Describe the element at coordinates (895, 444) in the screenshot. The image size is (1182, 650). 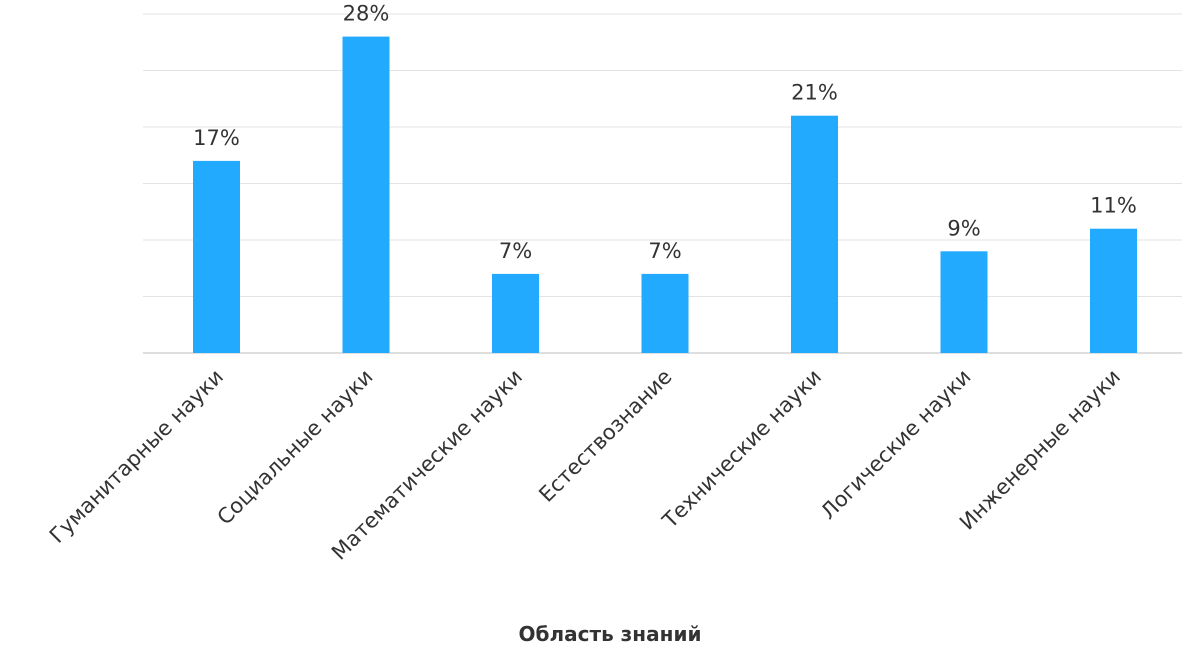
I see `x-tick-label: Логические науки` at that location.